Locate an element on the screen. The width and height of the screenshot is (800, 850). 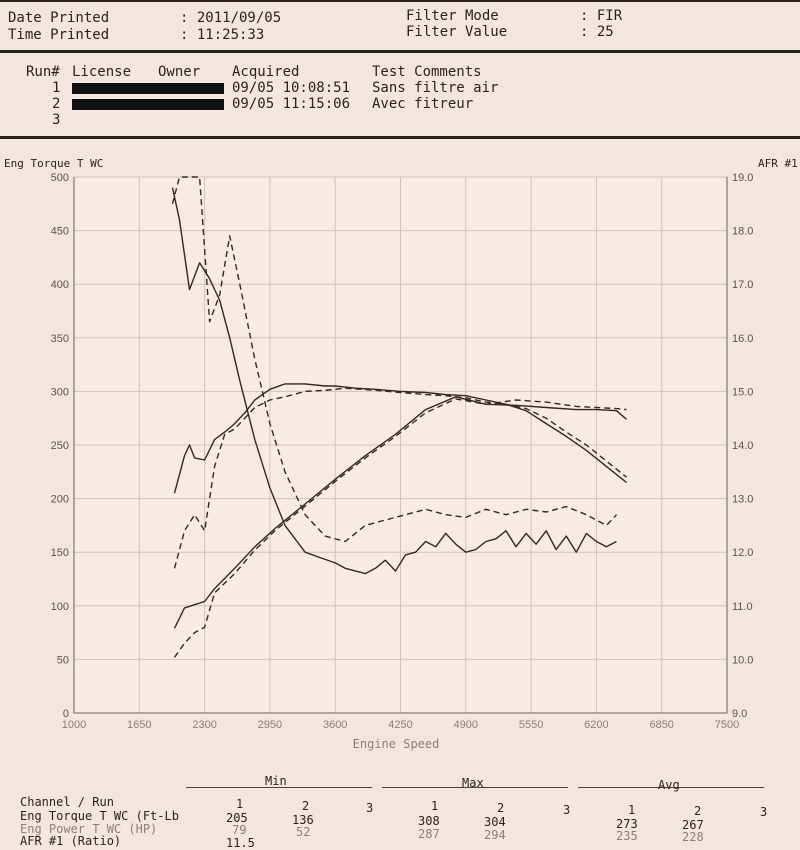
top-rule is located at coordinates (400, 1).